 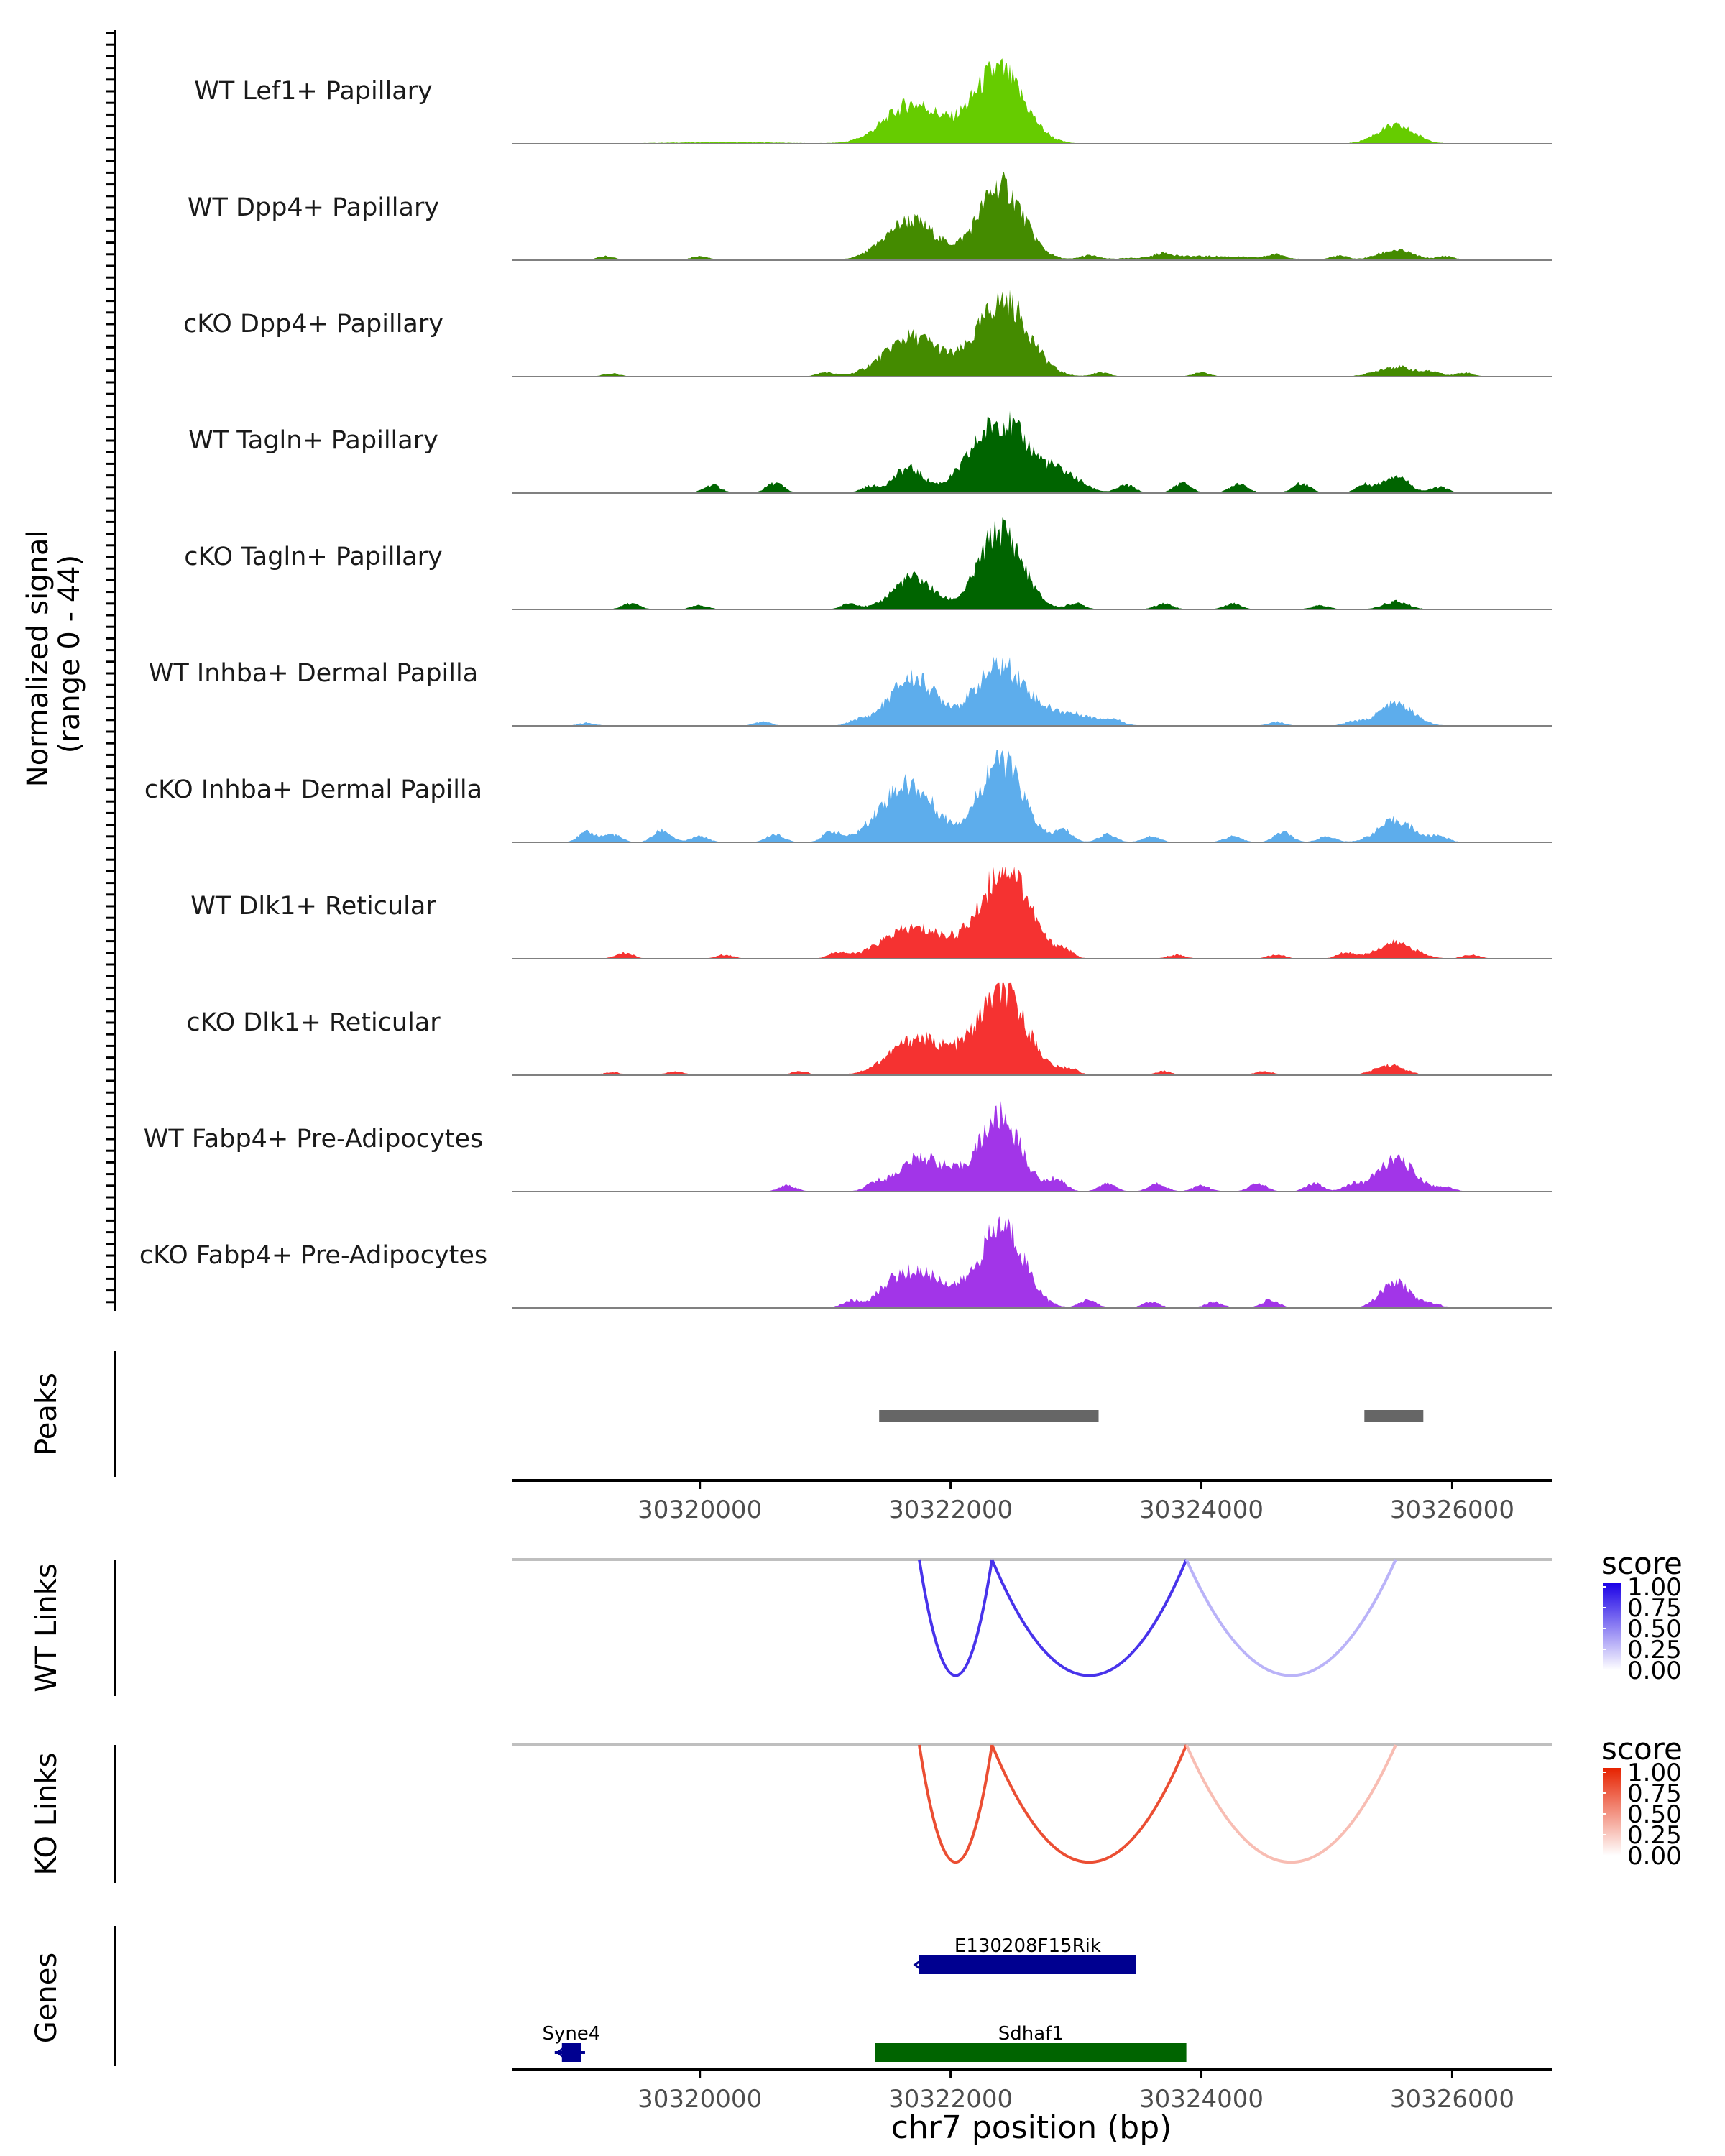 What do you see at coordinates (313, 1139) in the screenshot?
I see `coverage-track-label: WT Fabp4+ Pre-Adipocytes` at bounding box center [313, 1139].